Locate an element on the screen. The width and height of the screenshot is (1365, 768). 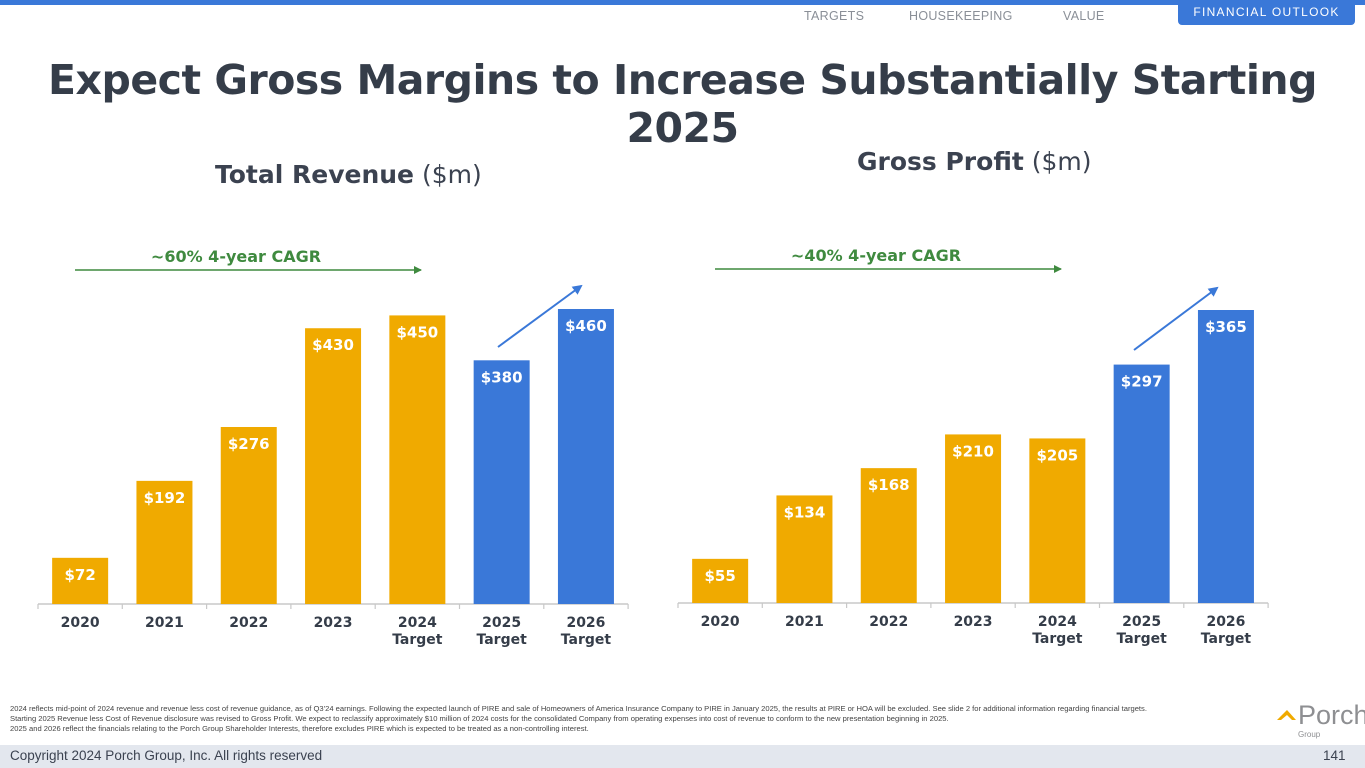
revenue-cagr-label: ~60% 4-year CAGR is located at coordinates (236, 256).